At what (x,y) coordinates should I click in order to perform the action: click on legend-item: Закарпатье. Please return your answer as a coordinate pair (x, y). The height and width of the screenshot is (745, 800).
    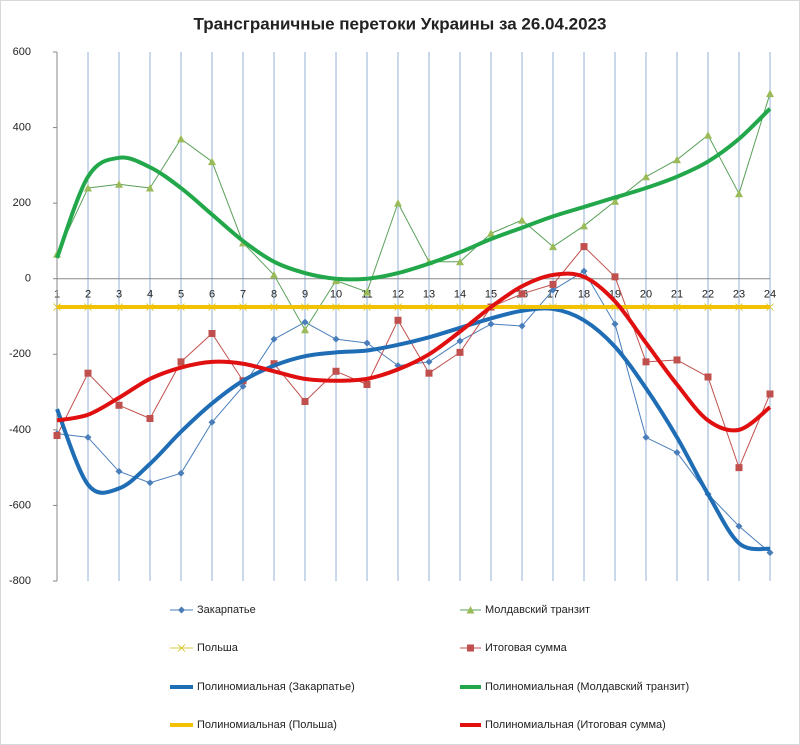
    Looking at the image, I should click on (213, 610).